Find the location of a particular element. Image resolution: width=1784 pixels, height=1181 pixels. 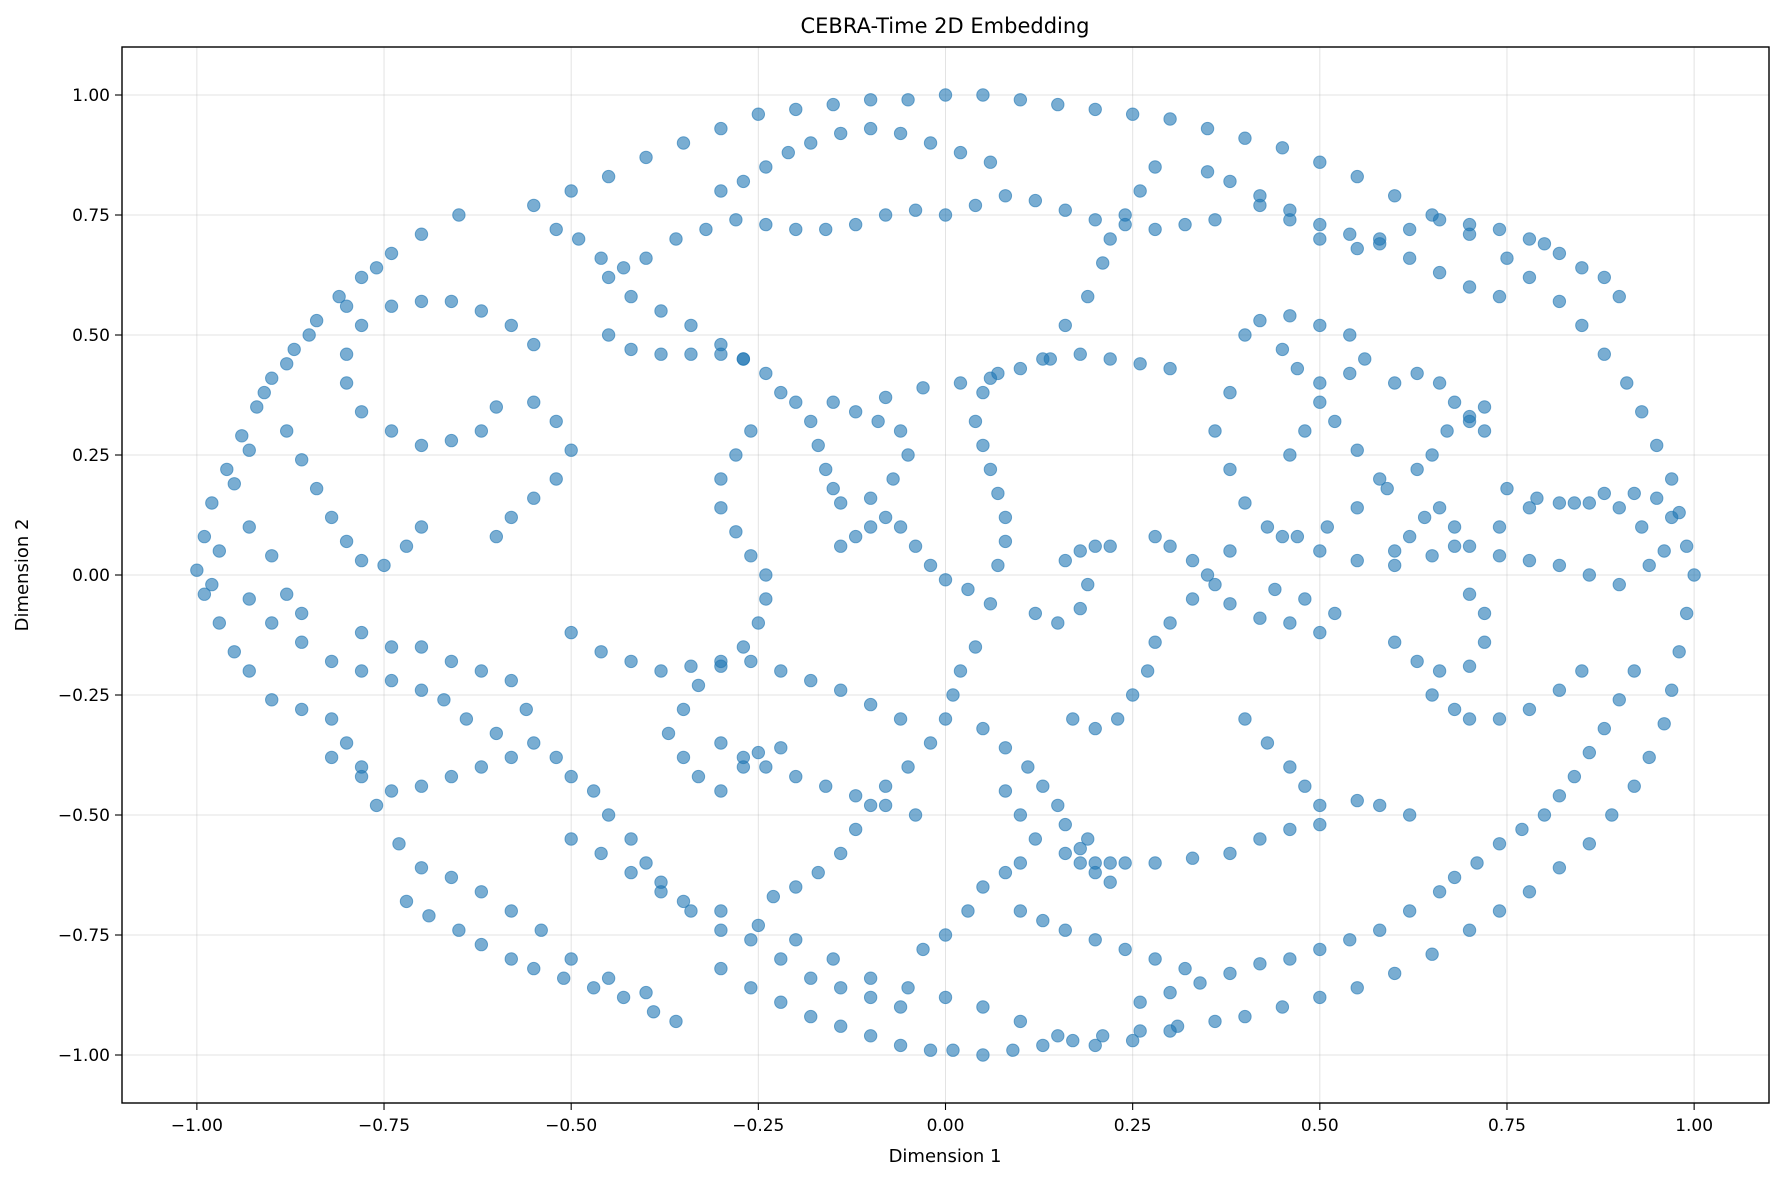

y-tick-label: −1.00 is located at coordinates (84, 1056).